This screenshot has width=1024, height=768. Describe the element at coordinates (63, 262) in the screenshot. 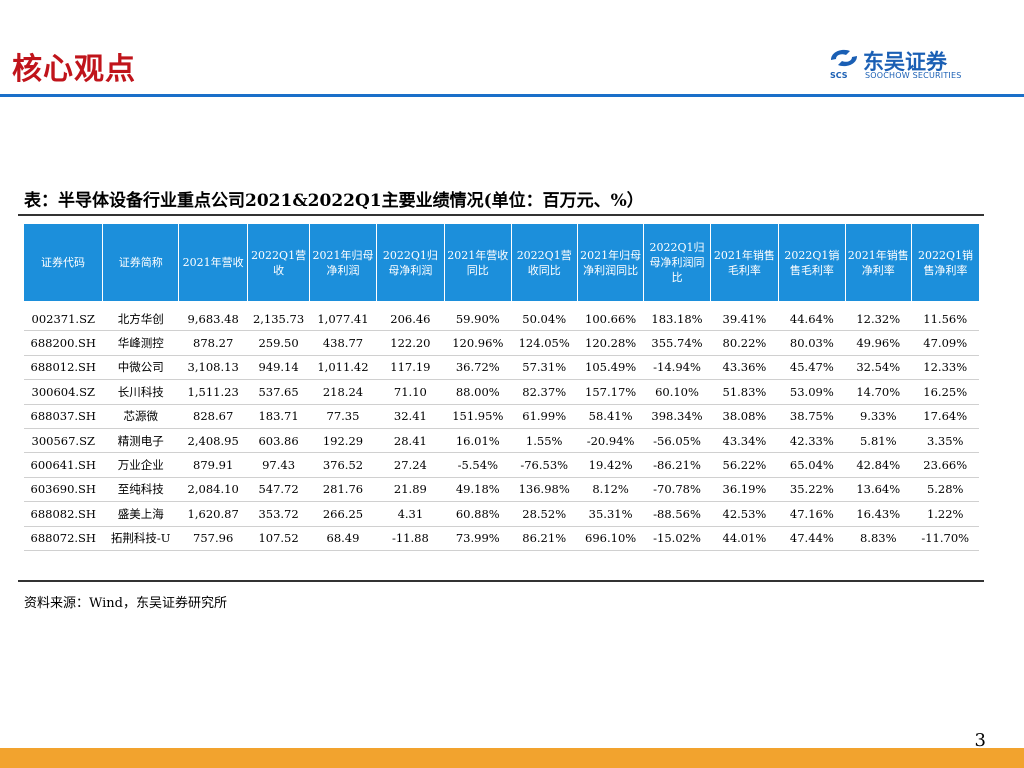

I see `column-header: 证券代码` at that location.